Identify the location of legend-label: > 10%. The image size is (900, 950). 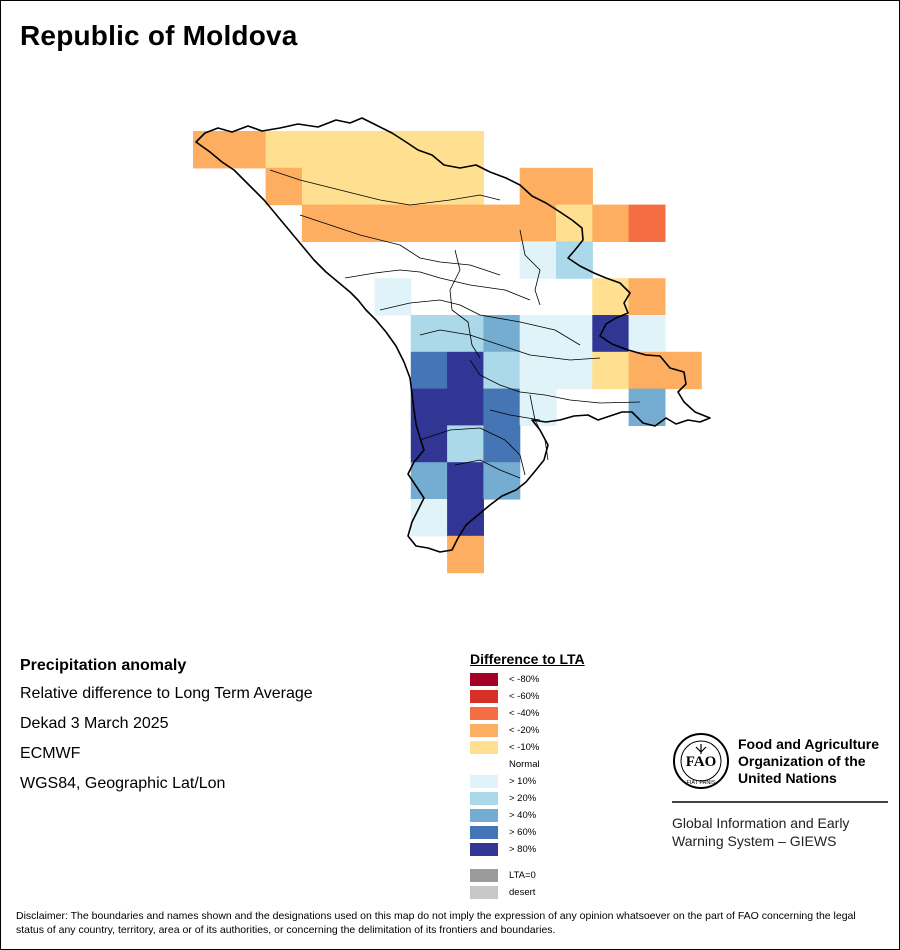
(523, 781).